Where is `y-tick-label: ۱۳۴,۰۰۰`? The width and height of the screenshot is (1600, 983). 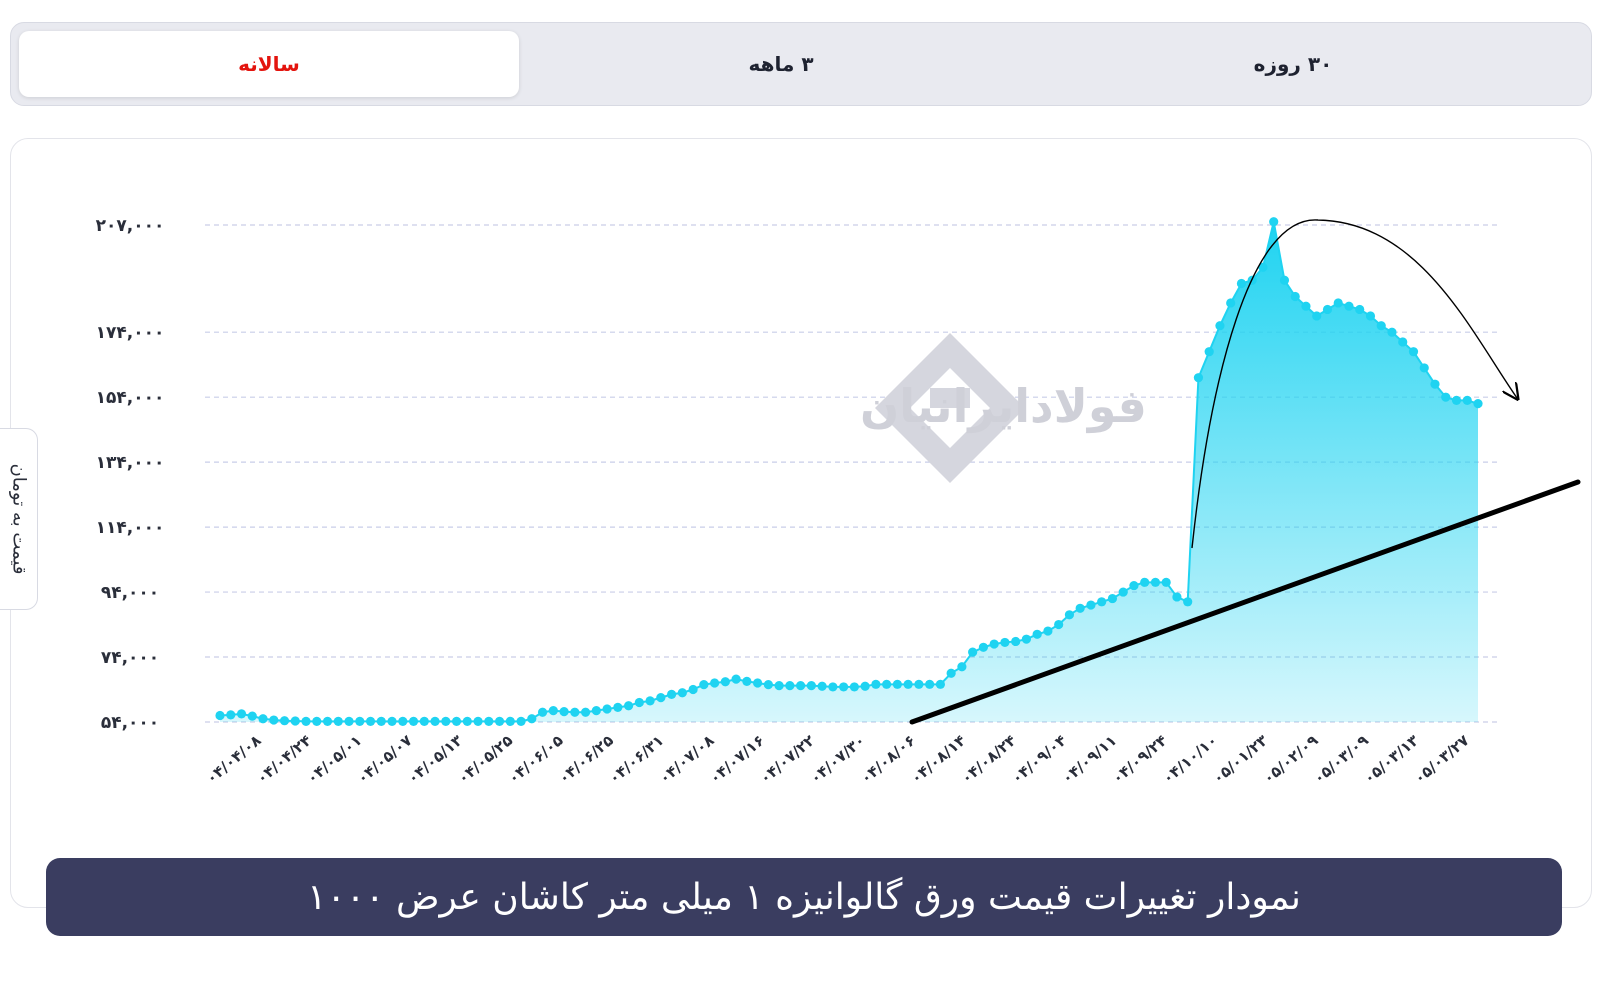 y-tick-label: ۱۳۴,۰۰۰ is located at coordinates (130, 463).